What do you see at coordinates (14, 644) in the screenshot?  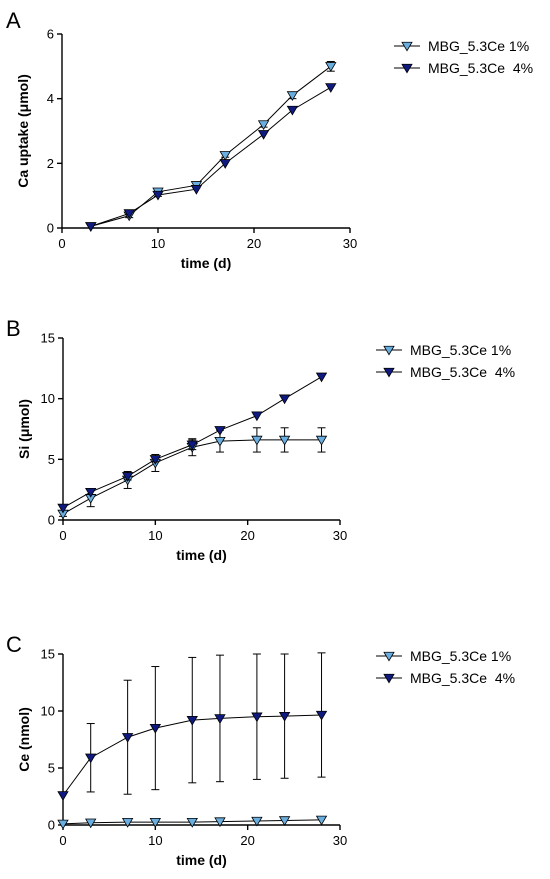 I see `panel-label: C` at bounding box center [14, 644].